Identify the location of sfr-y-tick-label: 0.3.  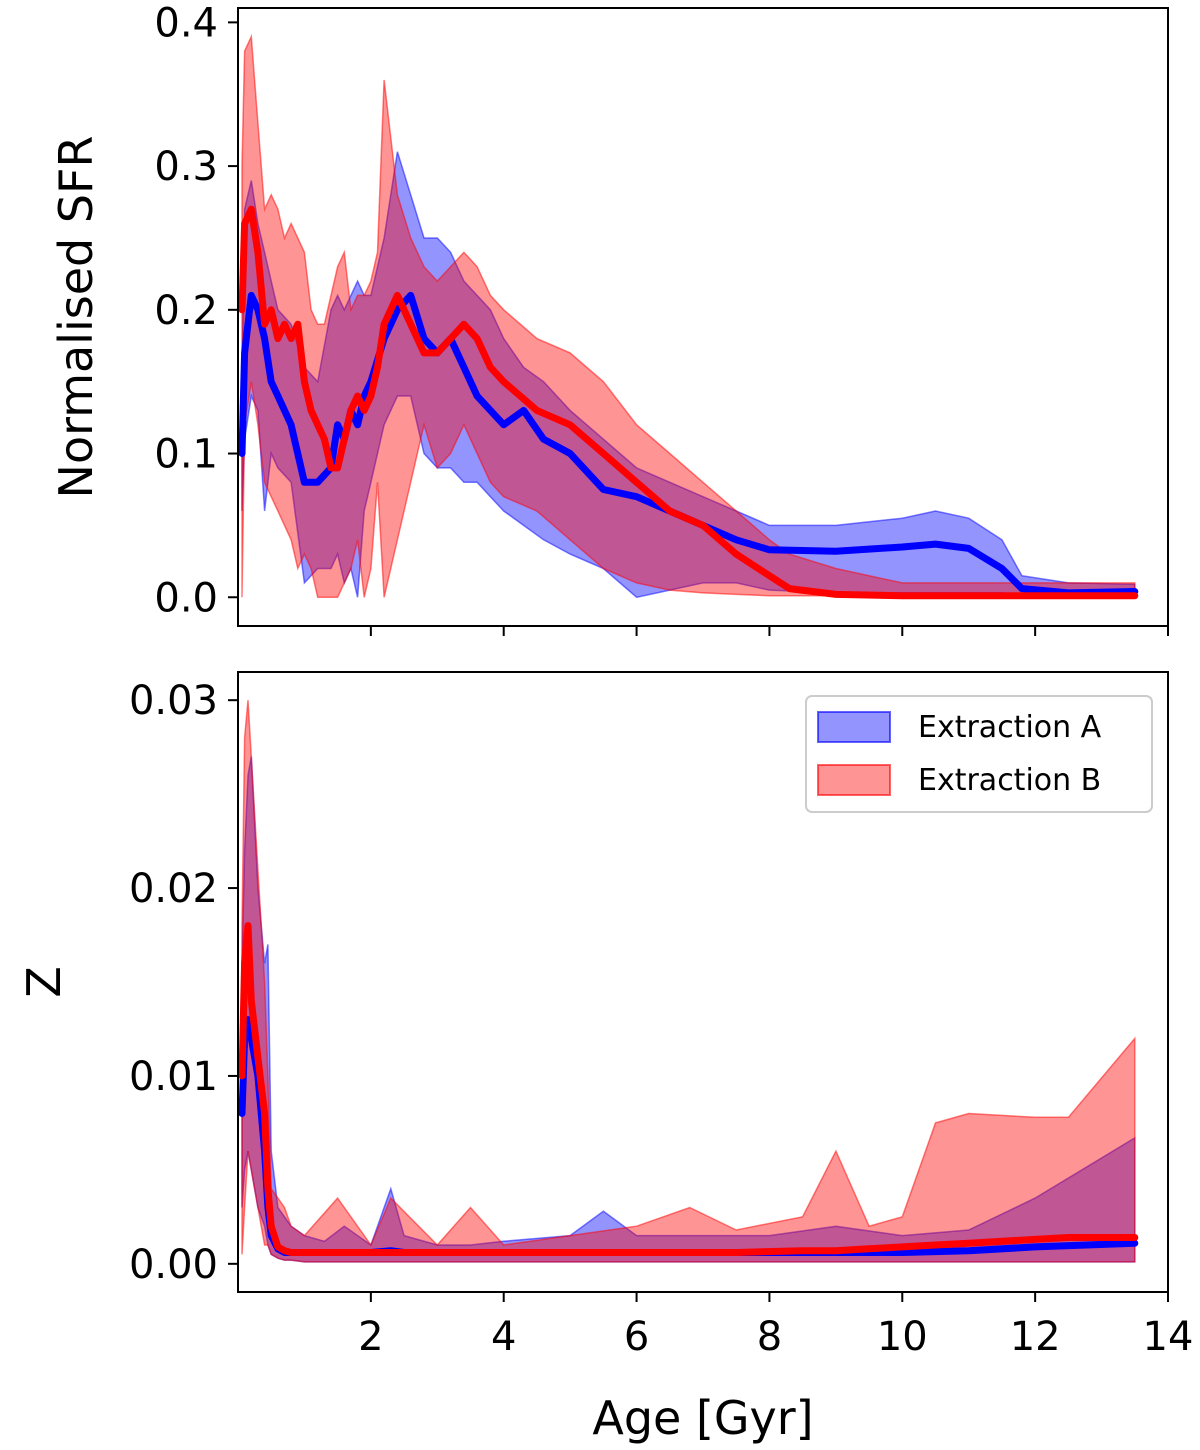
(186, 167).